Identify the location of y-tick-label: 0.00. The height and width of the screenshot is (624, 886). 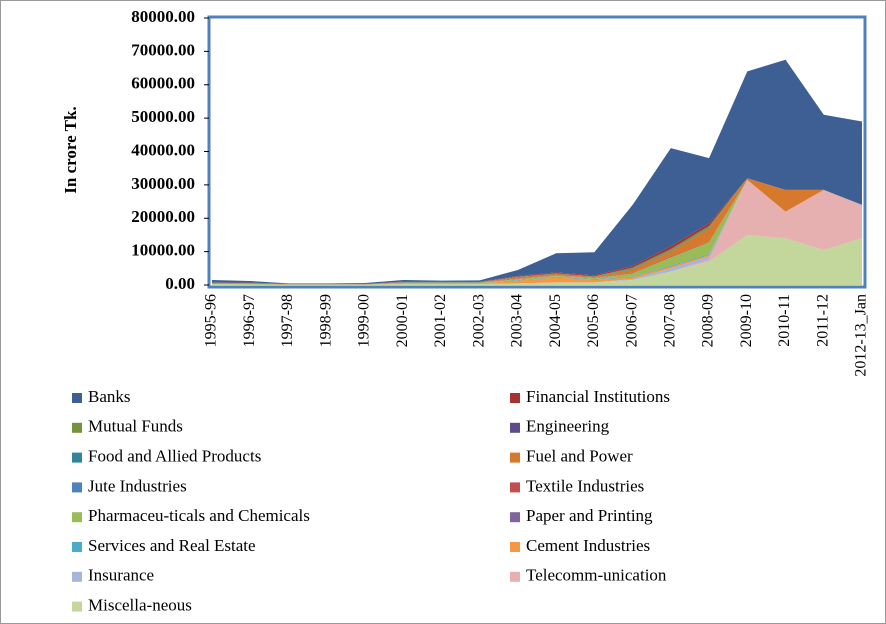
(180, 283).